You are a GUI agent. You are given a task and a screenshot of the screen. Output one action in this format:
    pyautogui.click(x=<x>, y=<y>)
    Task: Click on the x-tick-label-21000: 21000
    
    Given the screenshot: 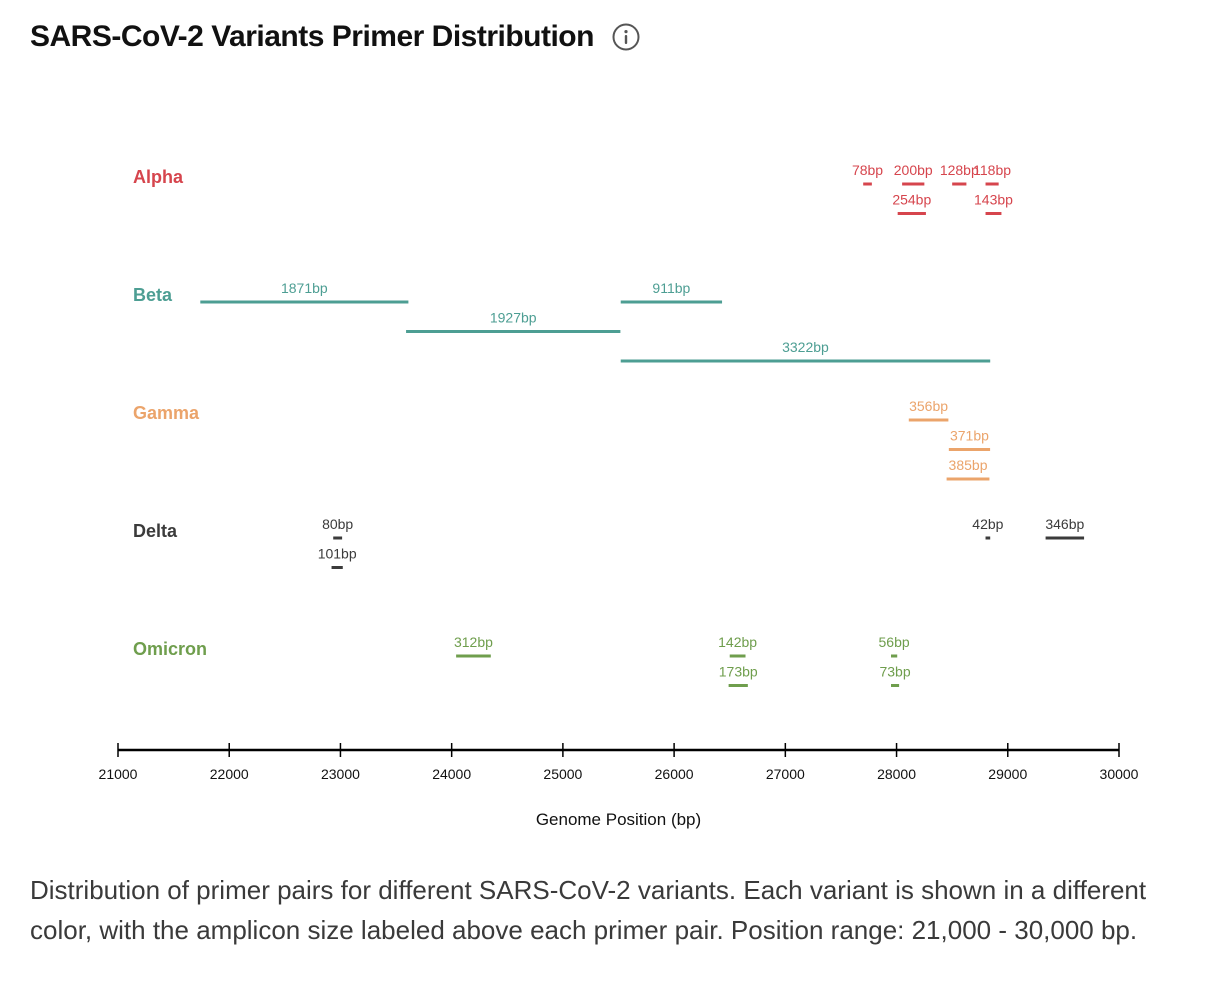 What is the action you would take?
    pyautogui.click(x=118, y=774)
    